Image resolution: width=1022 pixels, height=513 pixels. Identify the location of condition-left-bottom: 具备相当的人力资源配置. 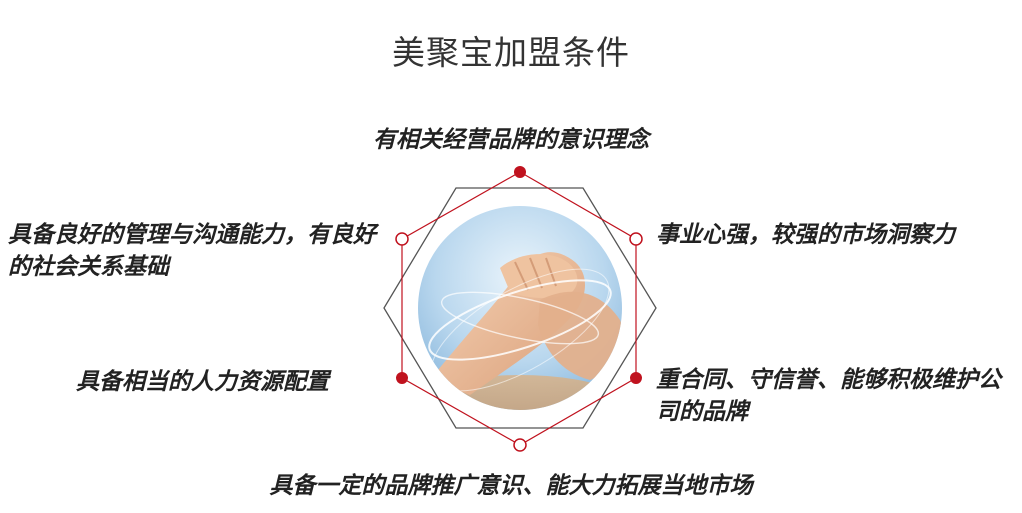
(202, 382).